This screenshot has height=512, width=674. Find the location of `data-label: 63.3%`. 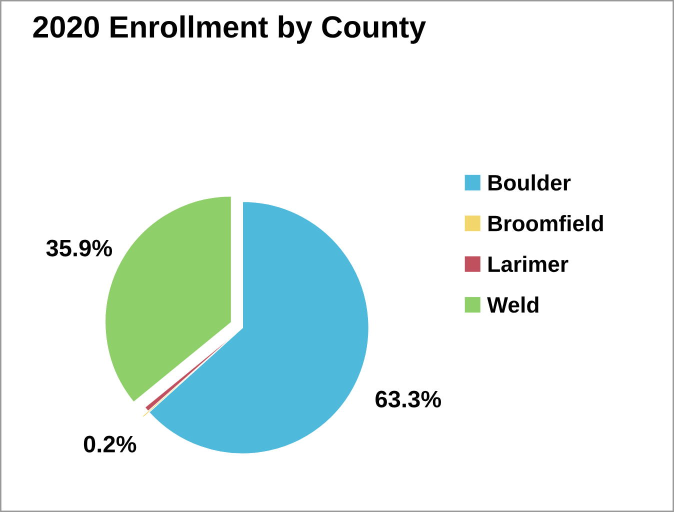

data-label: 63.3% is located at coordinates (409, 399).